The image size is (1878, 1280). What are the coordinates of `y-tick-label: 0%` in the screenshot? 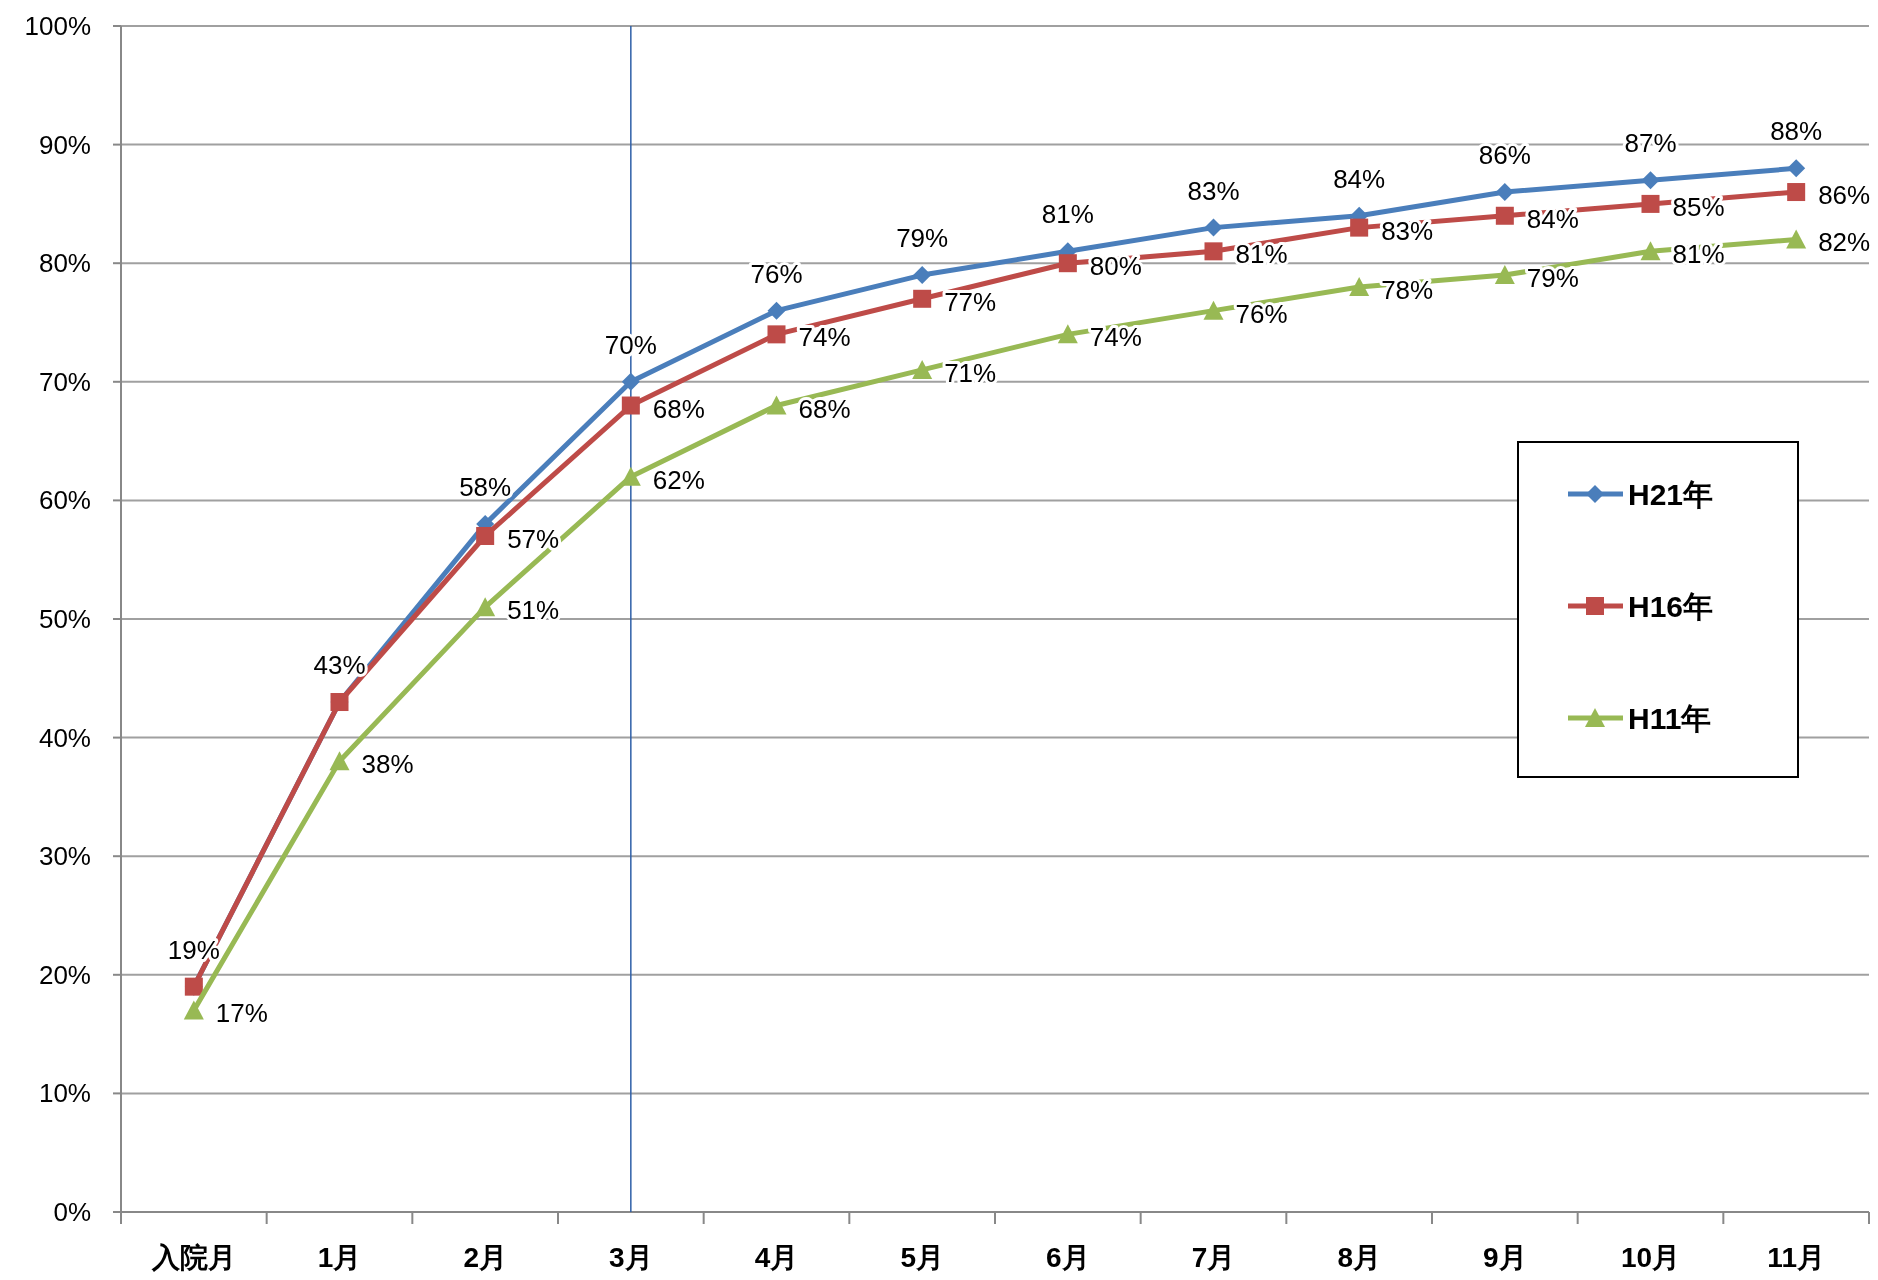 It's located at (72, 1212).